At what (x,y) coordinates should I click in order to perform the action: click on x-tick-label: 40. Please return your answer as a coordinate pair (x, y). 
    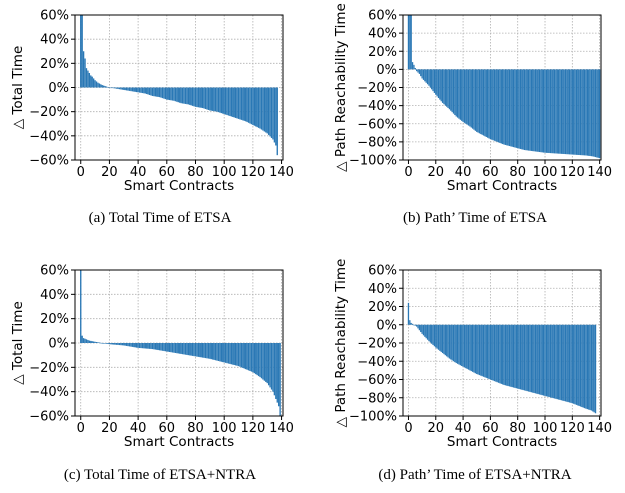
    Looking at the image, I should click on (138, 428).